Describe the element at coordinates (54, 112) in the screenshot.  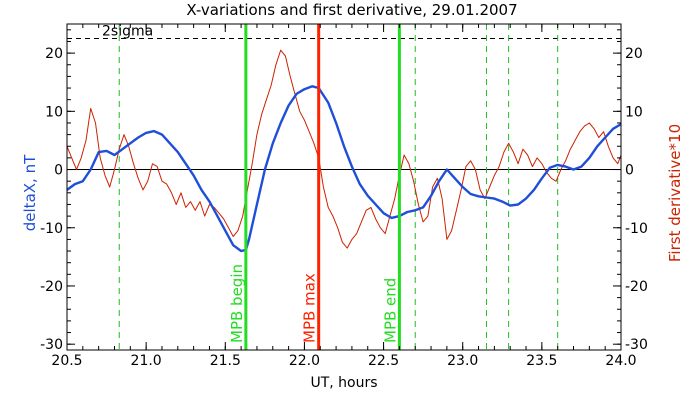
I see `y-left-tick-label: 10` at that location.